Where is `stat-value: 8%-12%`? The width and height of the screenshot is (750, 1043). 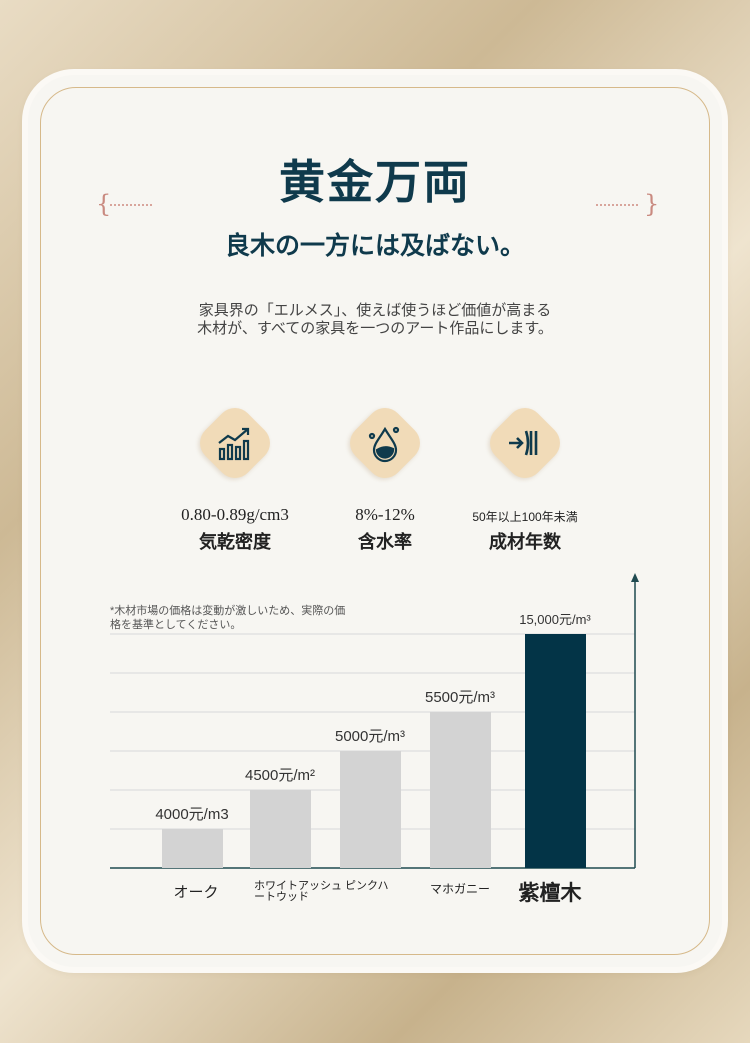
stat-value: 8%-12% is located at coordinates (385, 514).